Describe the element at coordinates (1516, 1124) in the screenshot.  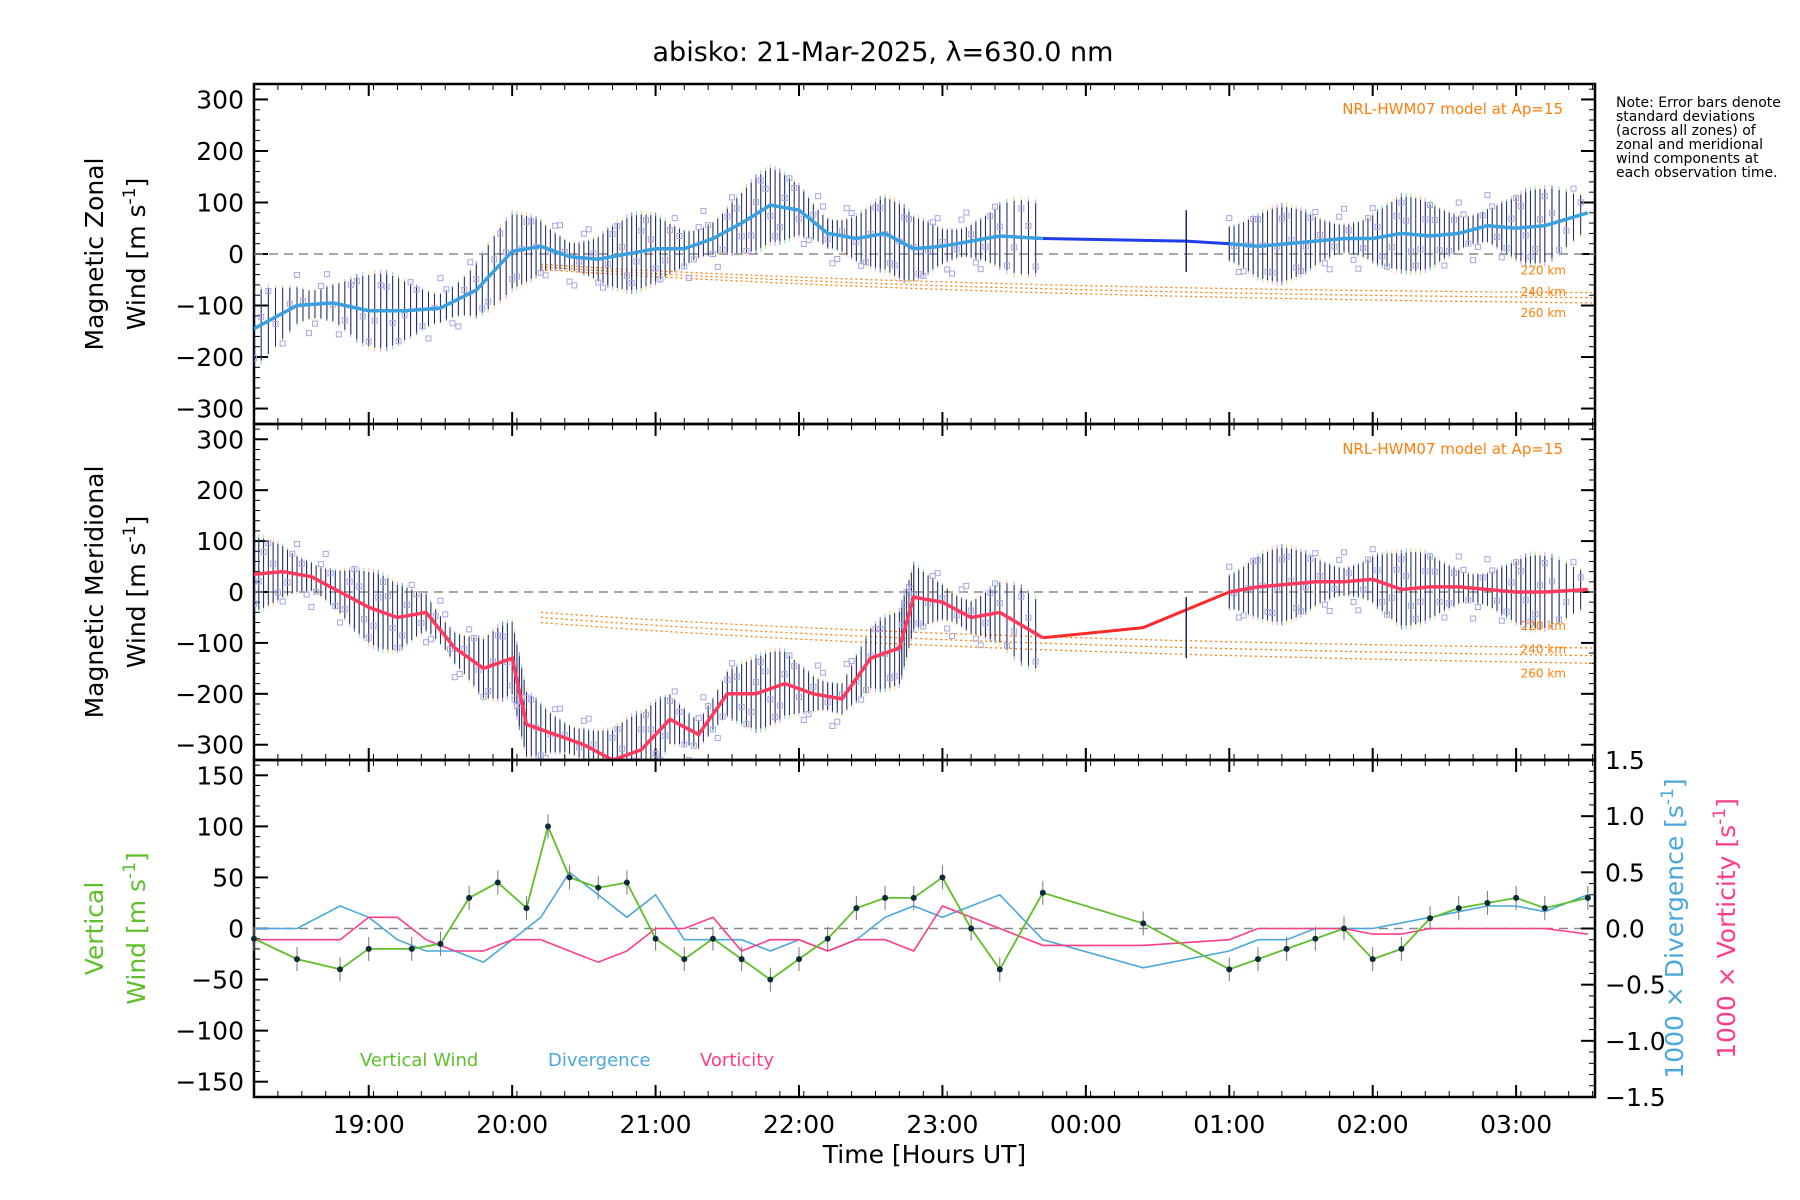
I see `x-tick-label: 03:00` at that location.